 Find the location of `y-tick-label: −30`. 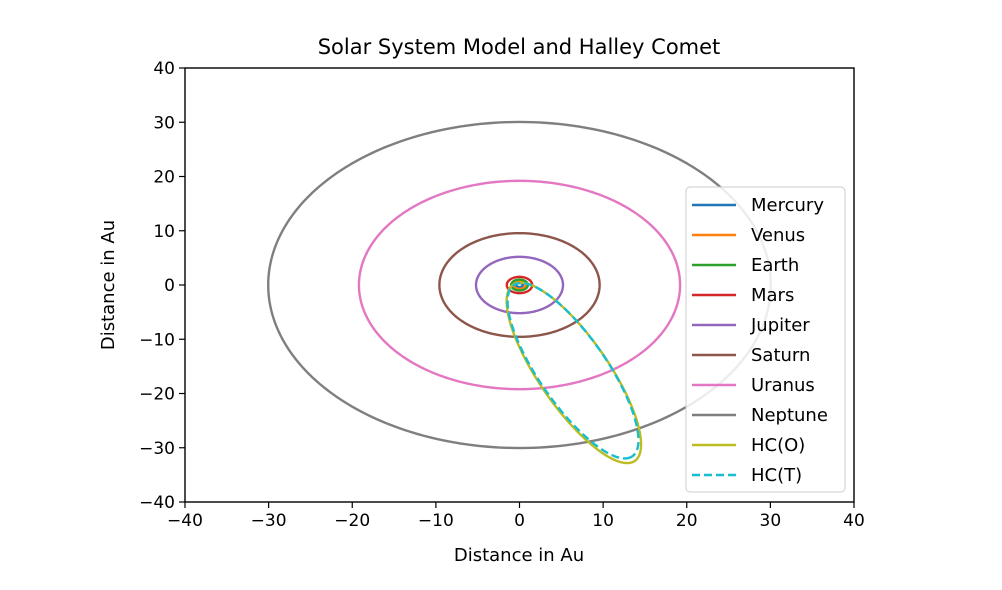

y-tick-label: −30 is located at coordinates (157, 449).